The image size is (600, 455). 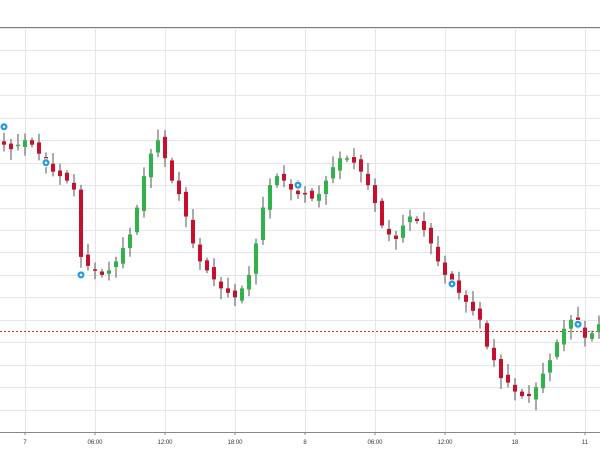 I want to click on x-tick-label: 8, so click(x=305, y=443).